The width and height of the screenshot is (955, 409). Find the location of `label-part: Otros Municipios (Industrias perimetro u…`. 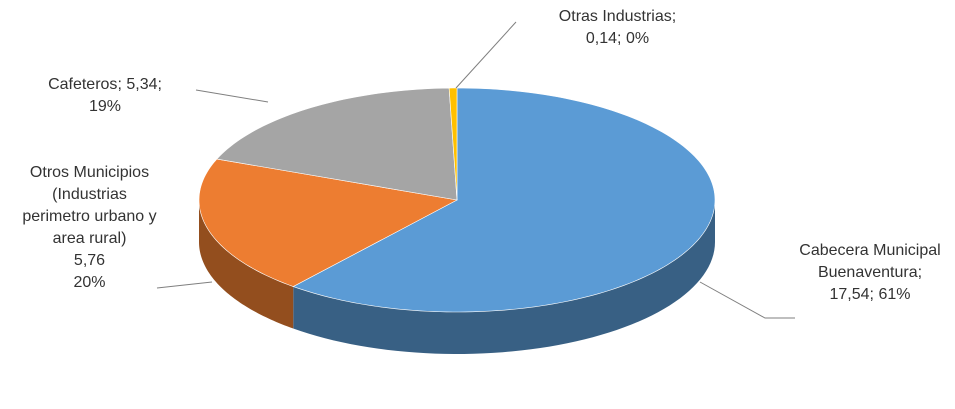

label-part: Otros Municipios (Industrias perimetro u… is located at coordinates (89, 205).